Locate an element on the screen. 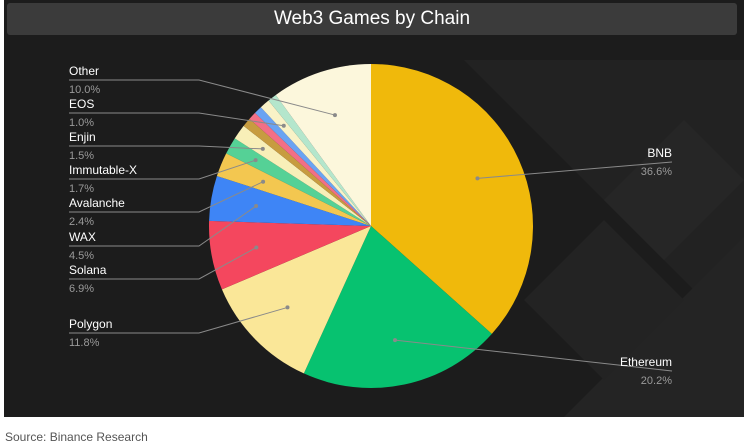 This screenshot has height=447, width=753. slice-label: Enjin is located at coordinates (82, 137).